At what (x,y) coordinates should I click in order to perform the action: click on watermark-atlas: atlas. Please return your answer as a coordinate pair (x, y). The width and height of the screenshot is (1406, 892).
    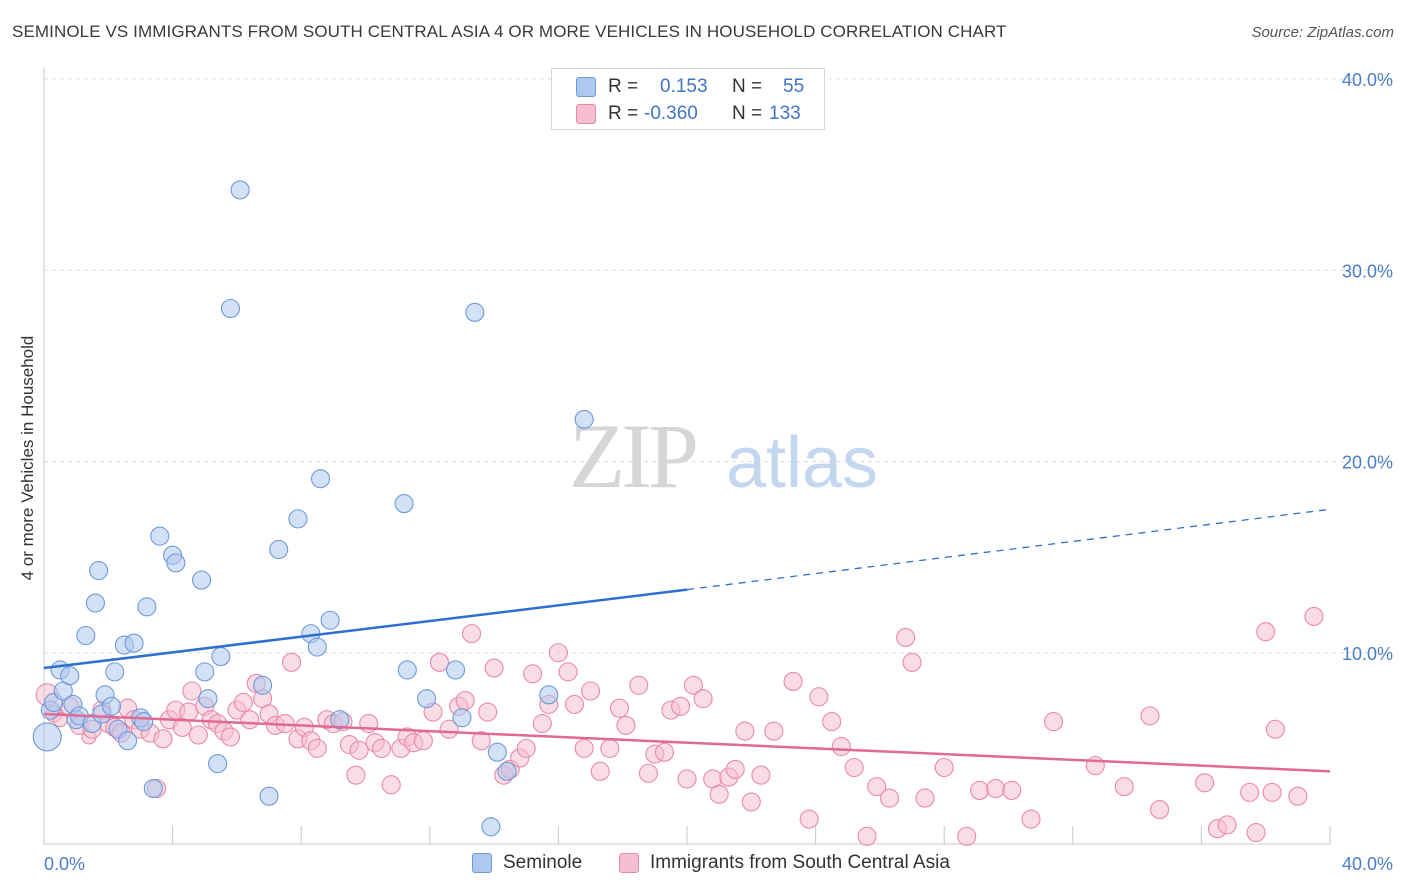
    Looking at the image, I should click on (802, 463).